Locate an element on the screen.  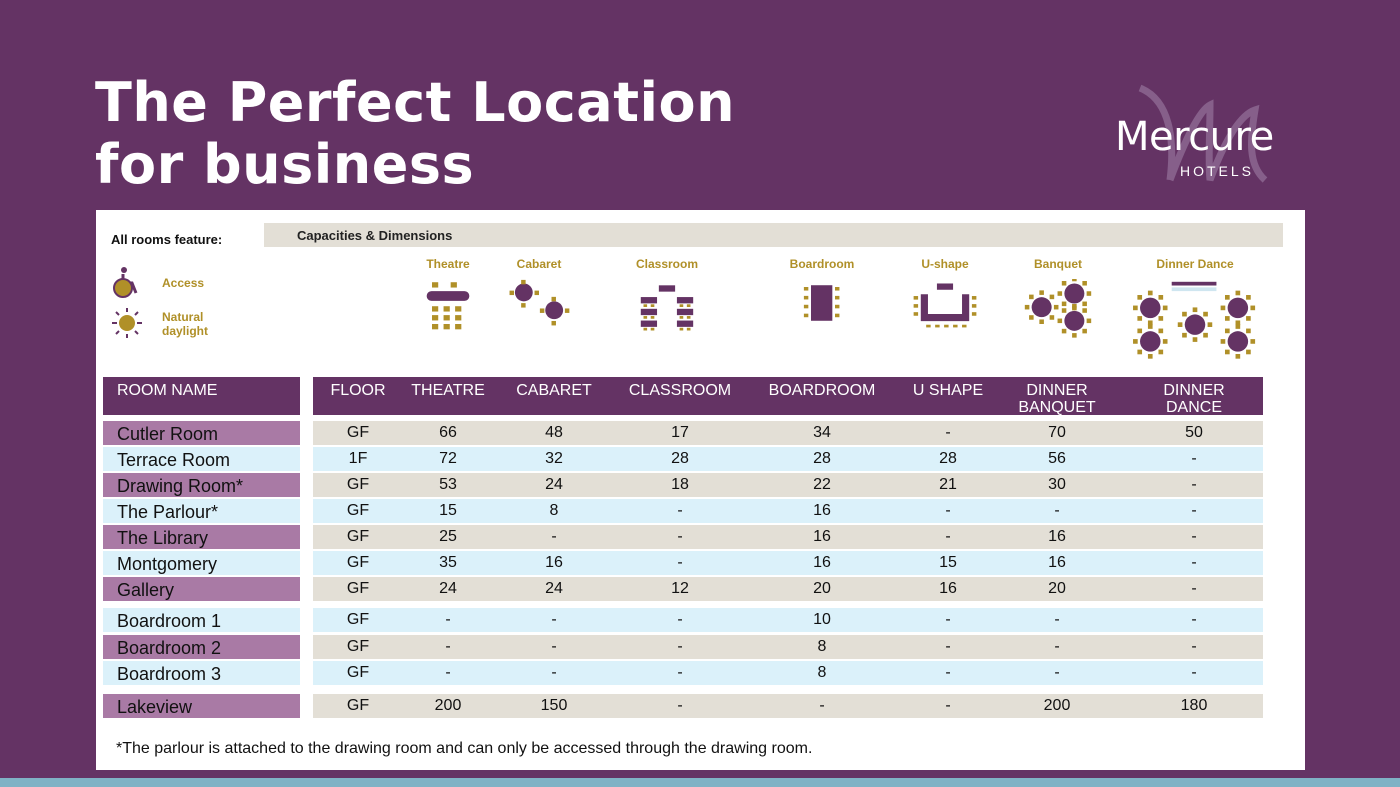
table-cell: 200 is located at coordinates (448, 705).